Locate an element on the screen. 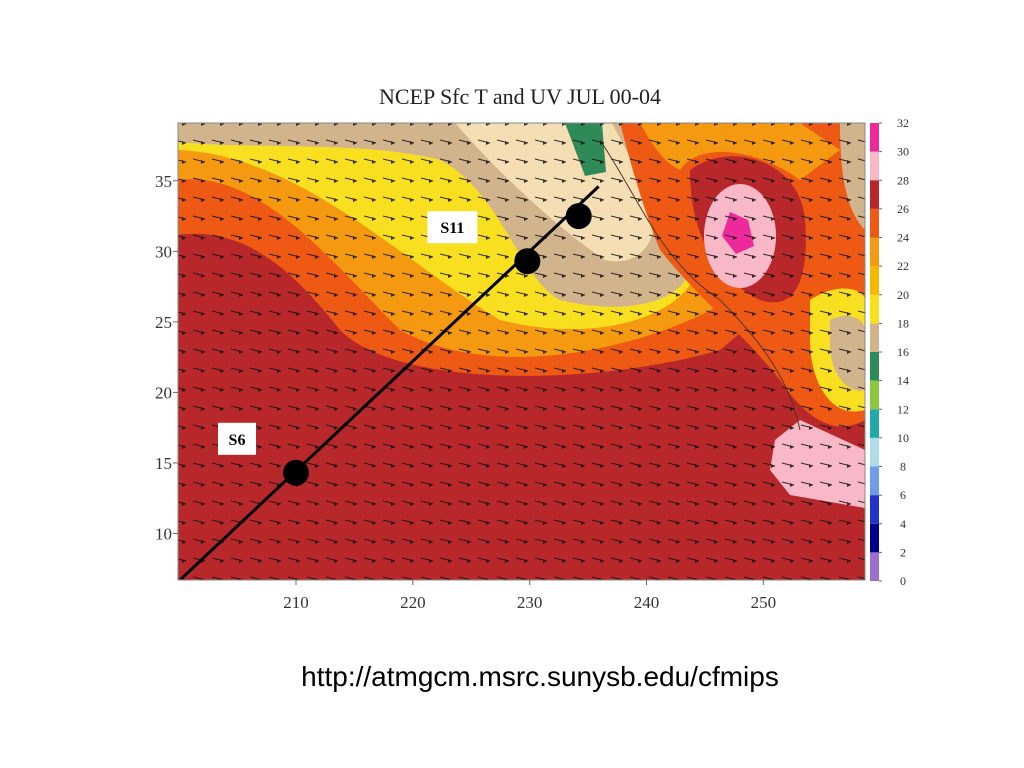  colorbar-label: 28 is located at coordinates (903, 180).